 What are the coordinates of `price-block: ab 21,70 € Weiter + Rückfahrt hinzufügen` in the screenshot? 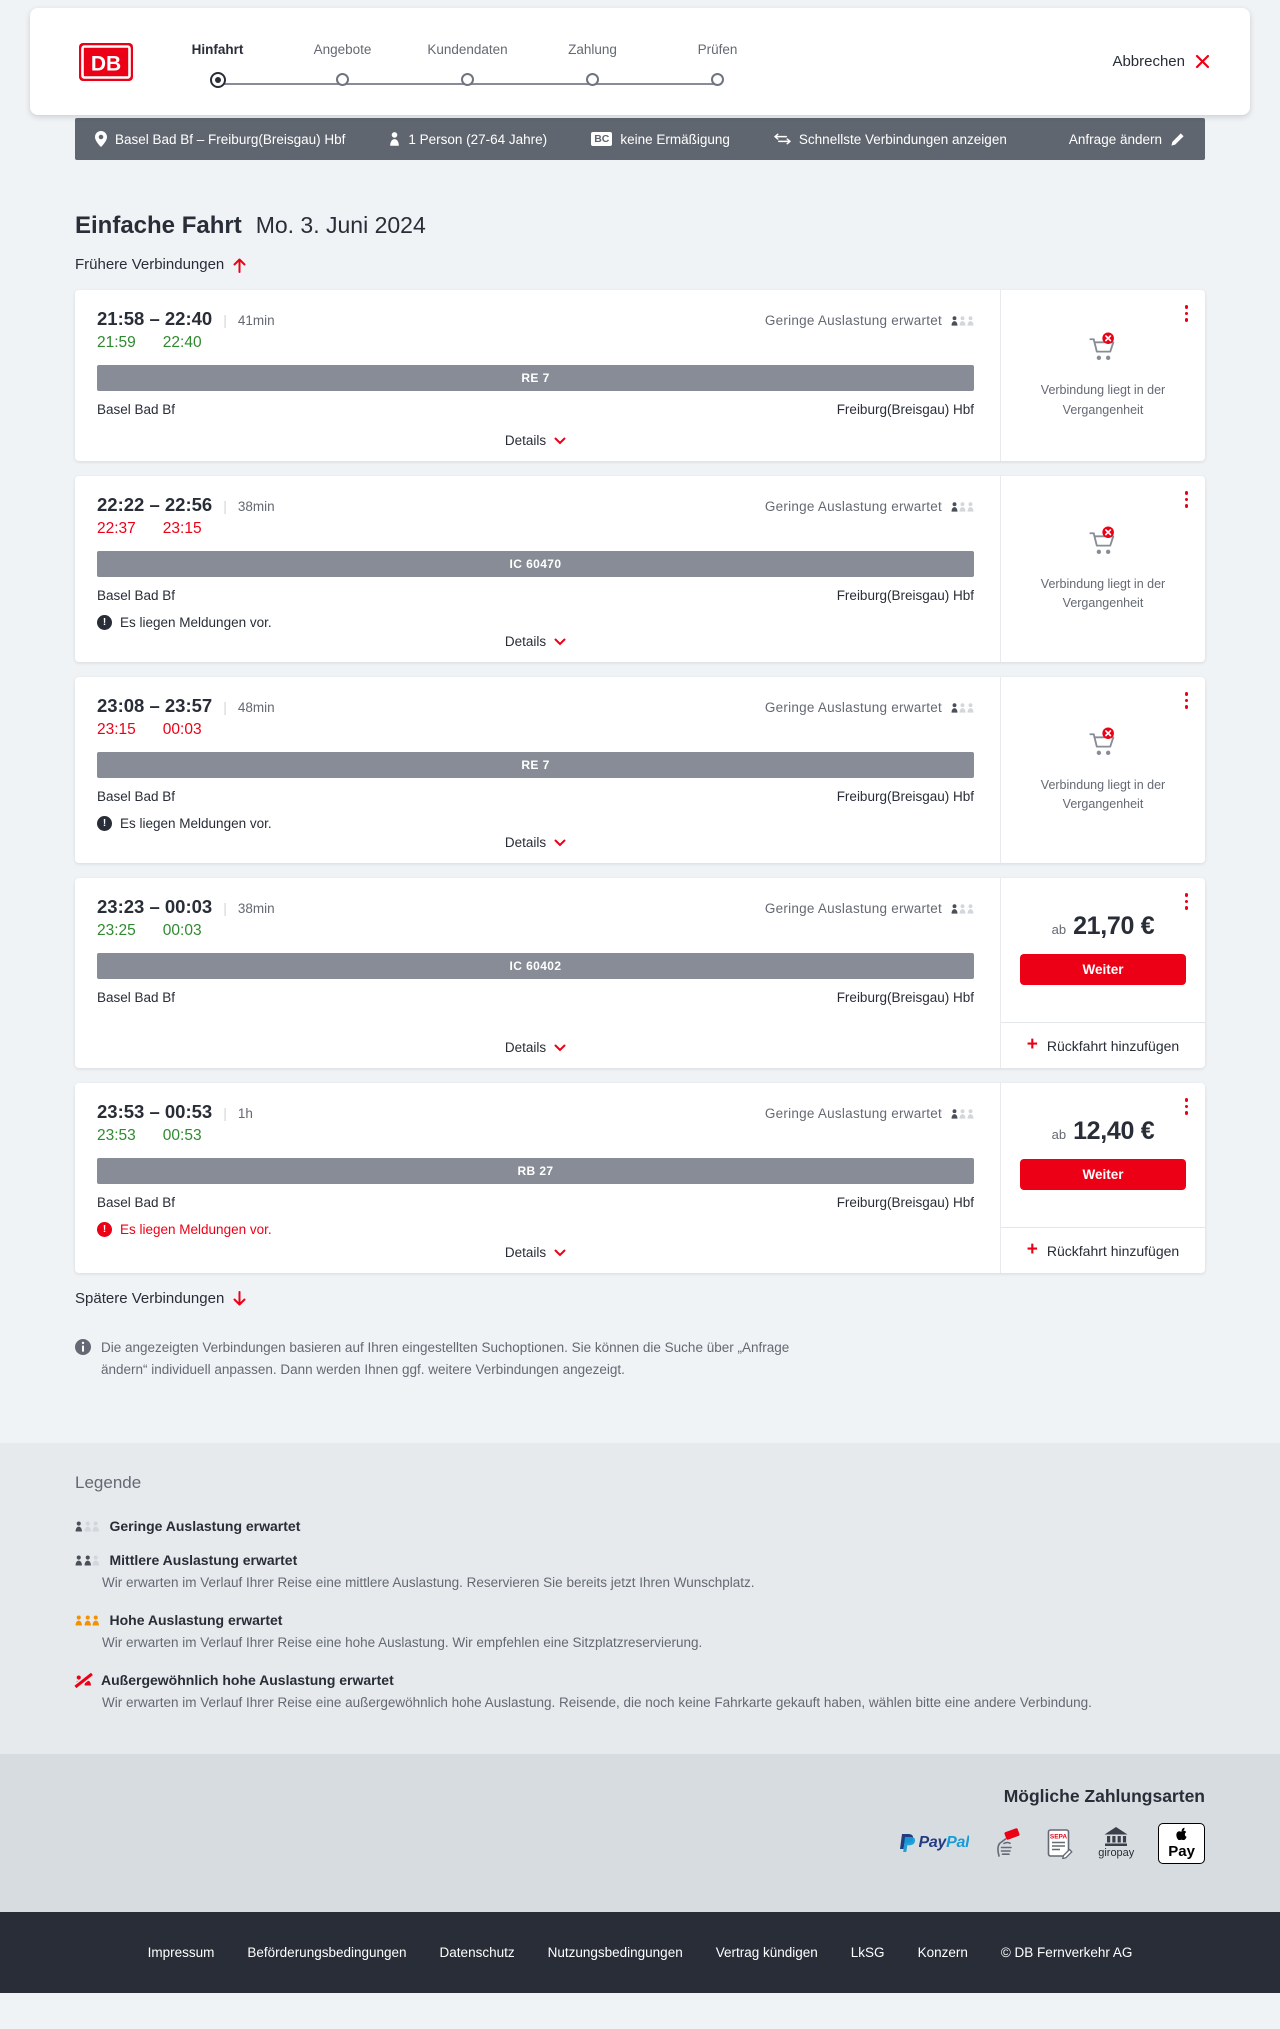 It's located at (1103, 973).